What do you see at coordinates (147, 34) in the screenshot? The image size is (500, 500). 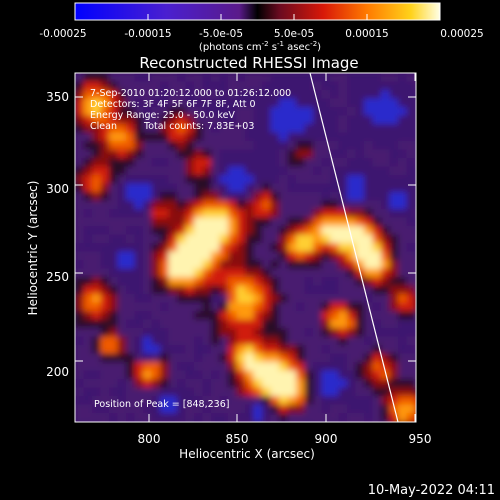 I see `colorbar-tick-label: -0.00015` at bounding box center [147, 34].